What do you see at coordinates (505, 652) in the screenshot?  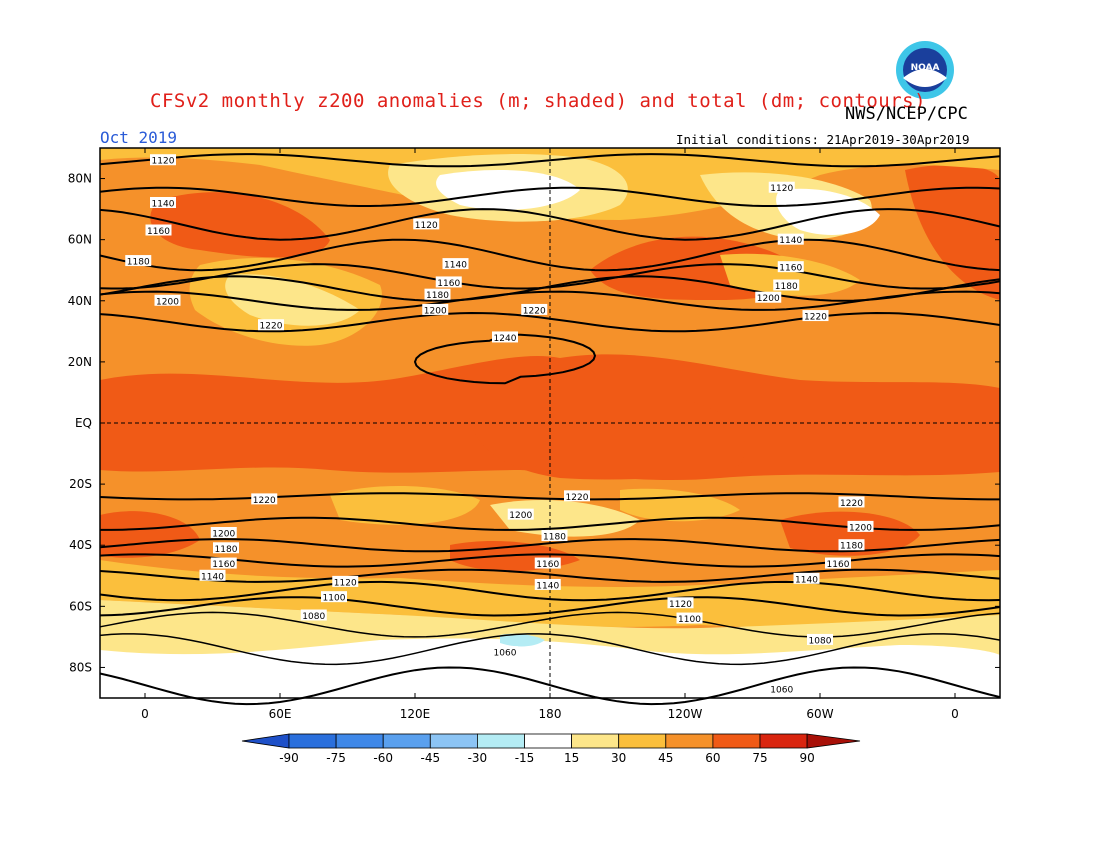 I see `contour-label: 1060` at bounding box center [505, 652].